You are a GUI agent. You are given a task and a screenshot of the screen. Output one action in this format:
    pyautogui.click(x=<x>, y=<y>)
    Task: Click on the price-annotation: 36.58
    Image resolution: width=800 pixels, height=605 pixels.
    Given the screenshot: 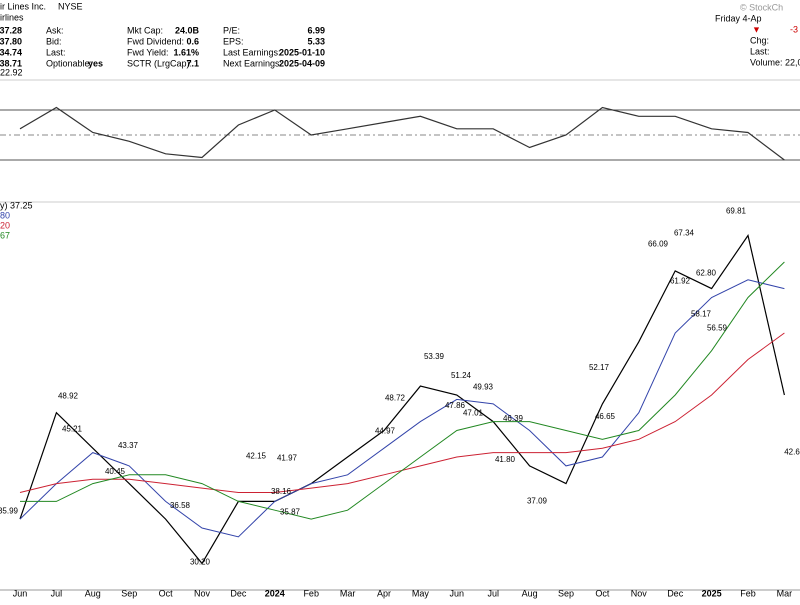 What is the action you would take?
    pyautogui.click(x=180, y=505)
    